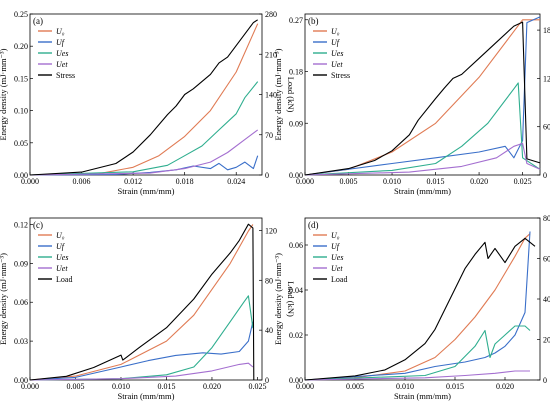 This screenshot has height=407, width=550. What do you see at coordinates (339, 279) in the screenshot?
I see `legend-label: Load` at bounding box center [339, 279].